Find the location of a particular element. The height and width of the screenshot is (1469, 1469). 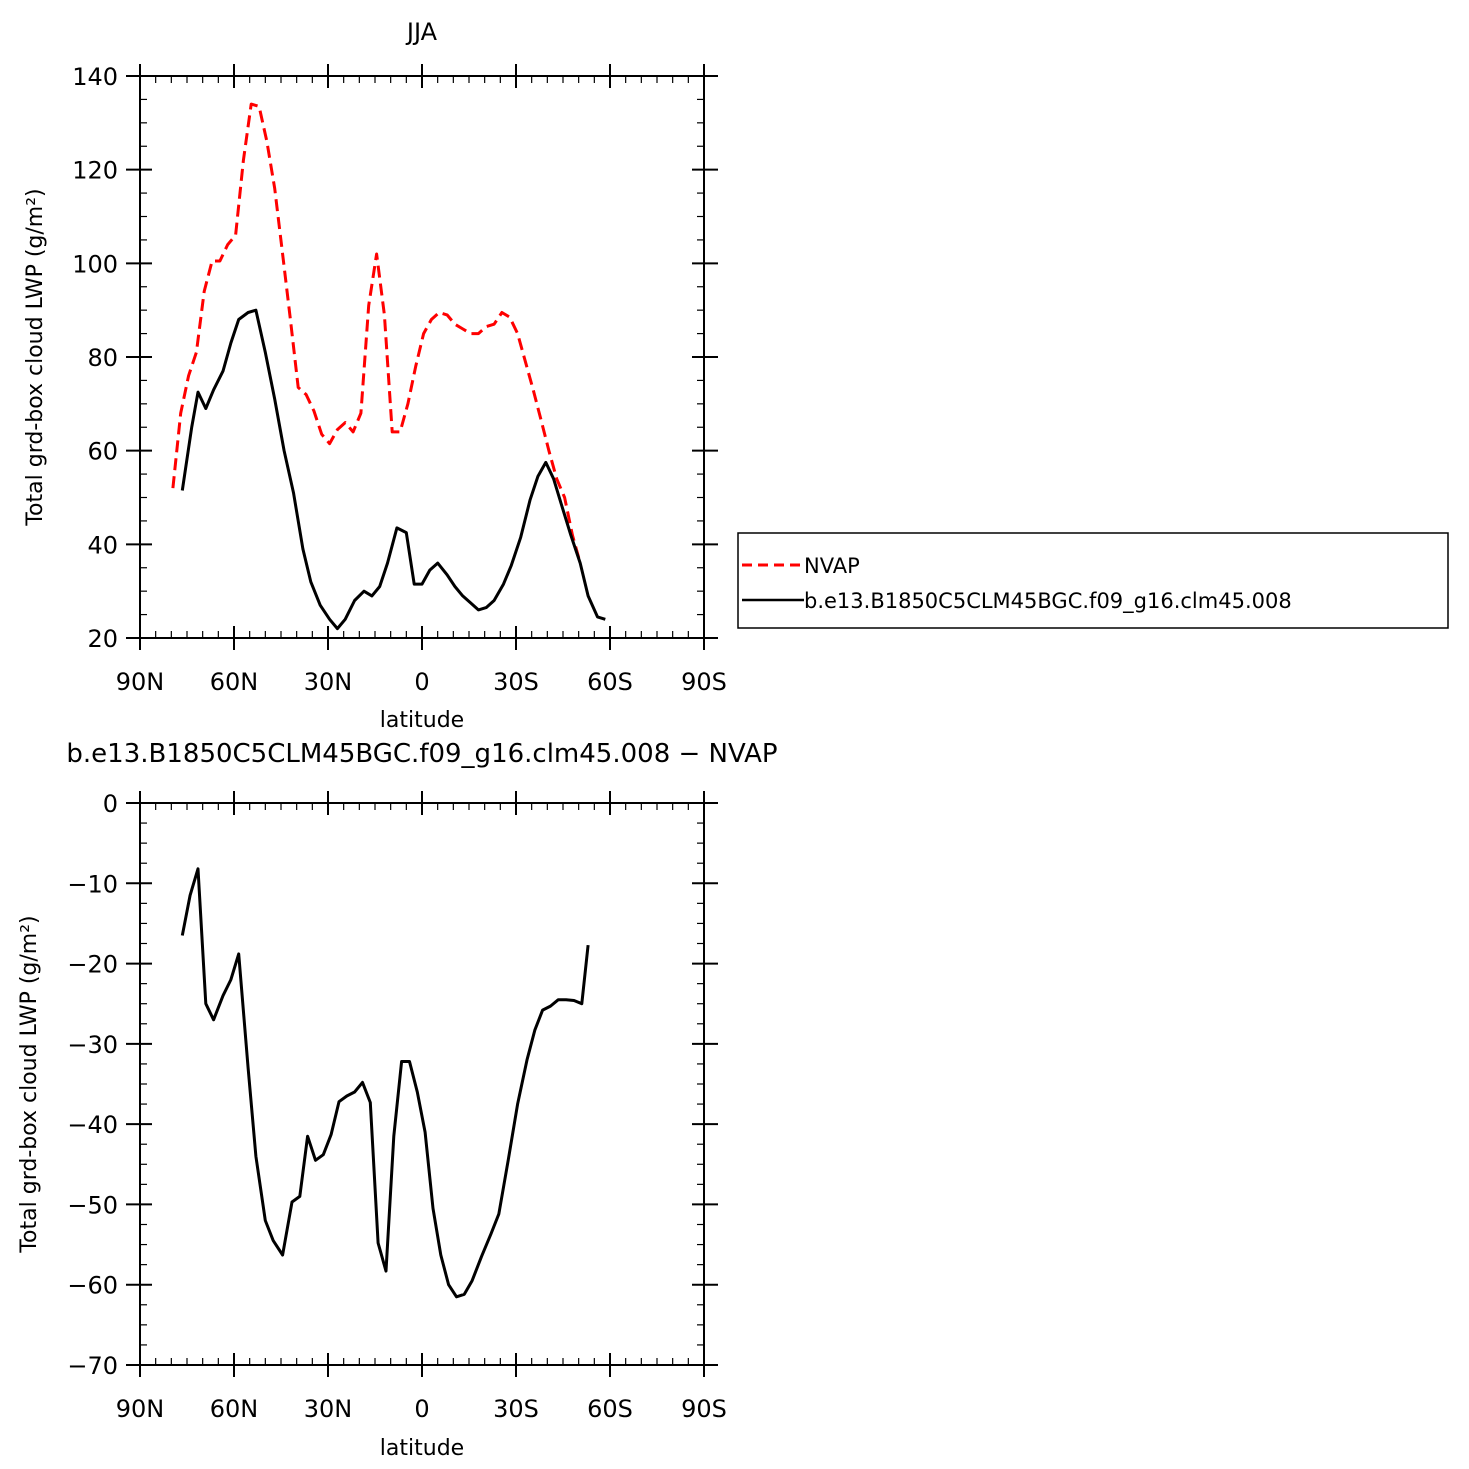

top-x-tick-label: 60N is located at coordinates (234, 682).